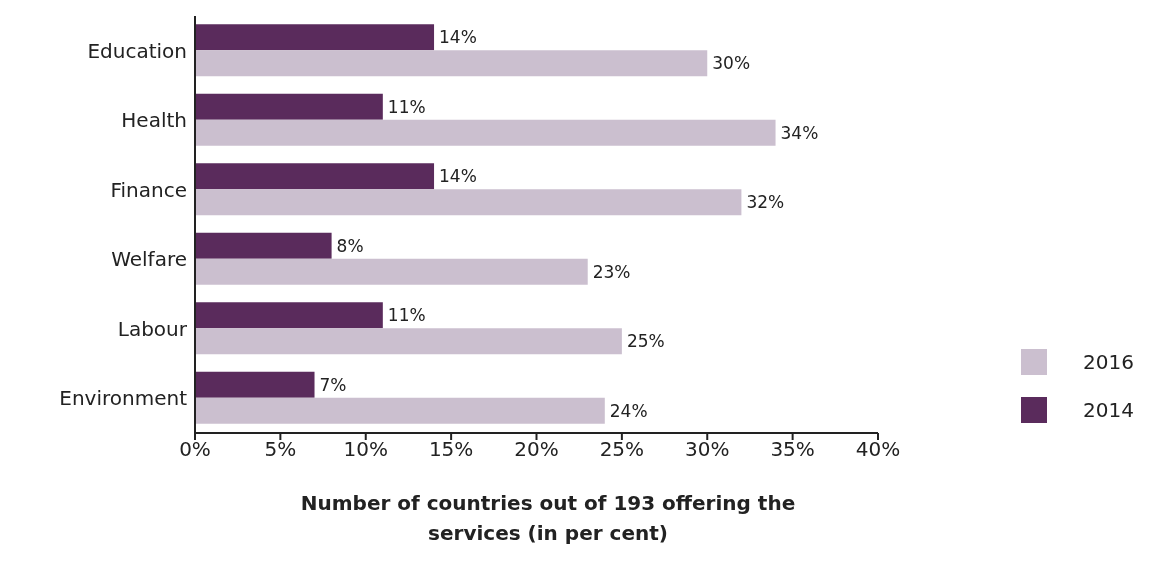 This screenshot has width=1162, height=571. Describe the element at coordinates (350, 245) in the screenshot. I see `data-label: 8%` at that location.